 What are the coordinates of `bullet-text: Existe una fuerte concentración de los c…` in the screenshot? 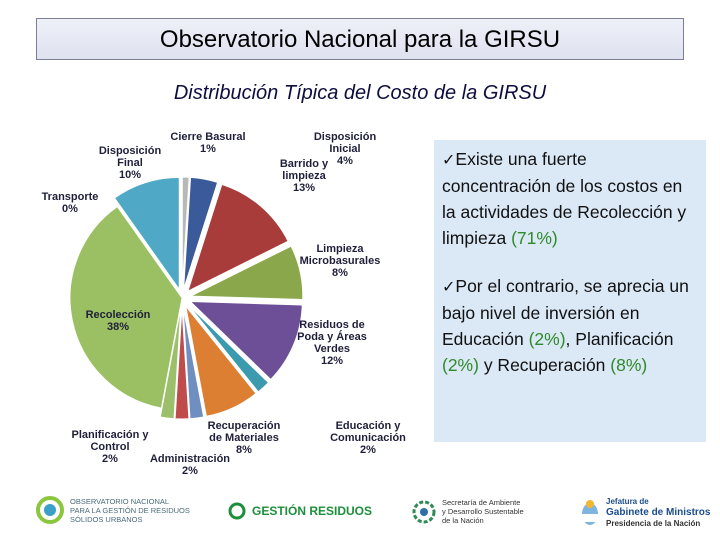 It's located at (564, 198).